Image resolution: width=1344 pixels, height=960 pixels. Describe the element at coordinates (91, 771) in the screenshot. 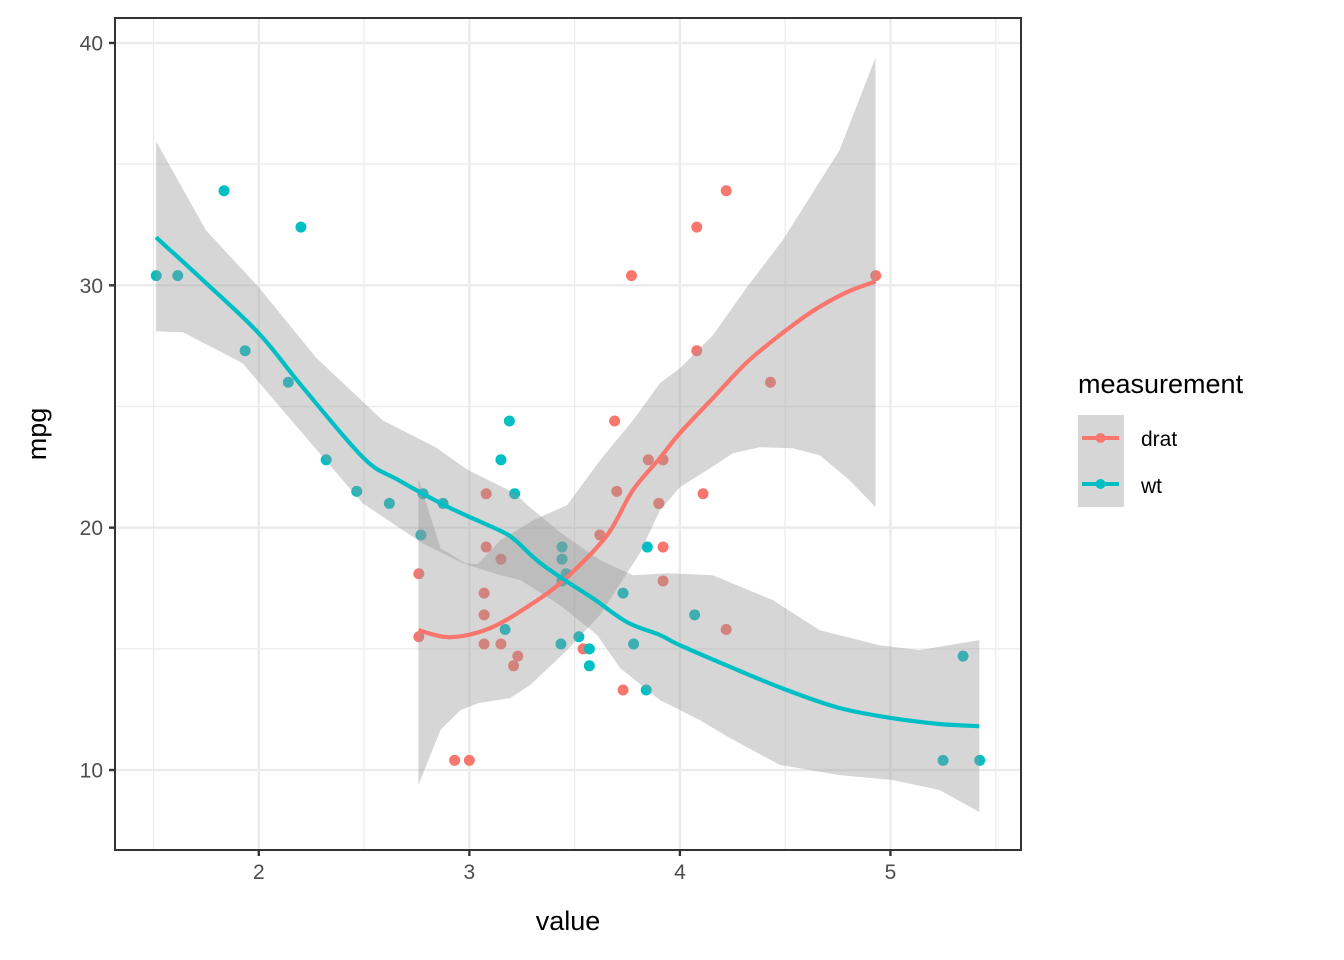

I see `y-tick-label: 10` at that location.